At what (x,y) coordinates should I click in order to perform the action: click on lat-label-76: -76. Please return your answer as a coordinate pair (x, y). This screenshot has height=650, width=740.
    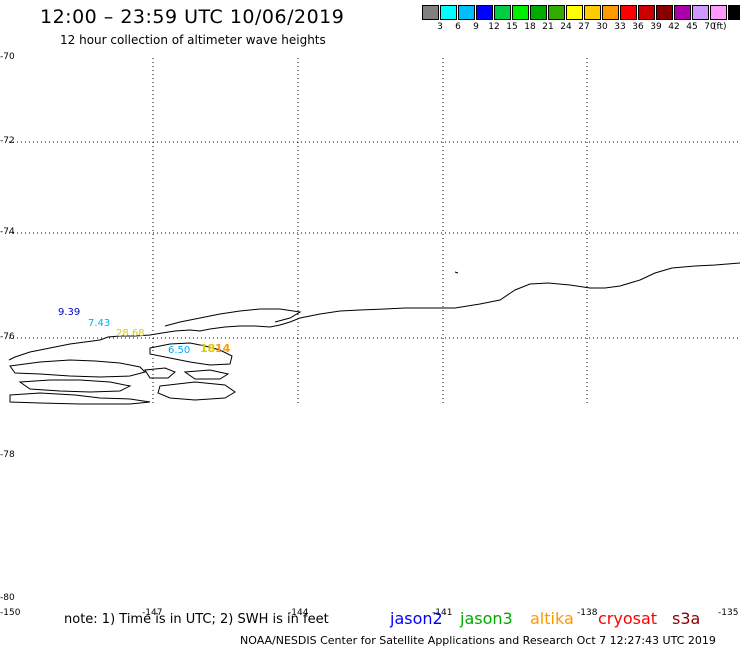
    Looking at the image, I should click on (7, 337).